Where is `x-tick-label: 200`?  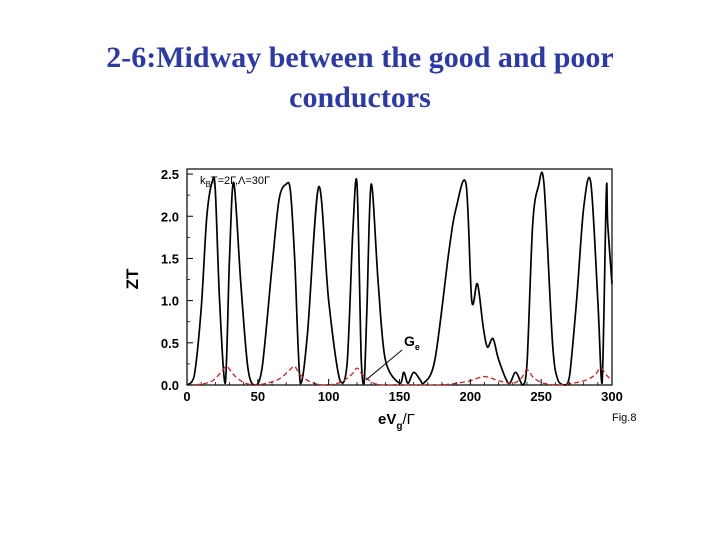 x-tick-label: 200 is located at coordinates (470, 396).